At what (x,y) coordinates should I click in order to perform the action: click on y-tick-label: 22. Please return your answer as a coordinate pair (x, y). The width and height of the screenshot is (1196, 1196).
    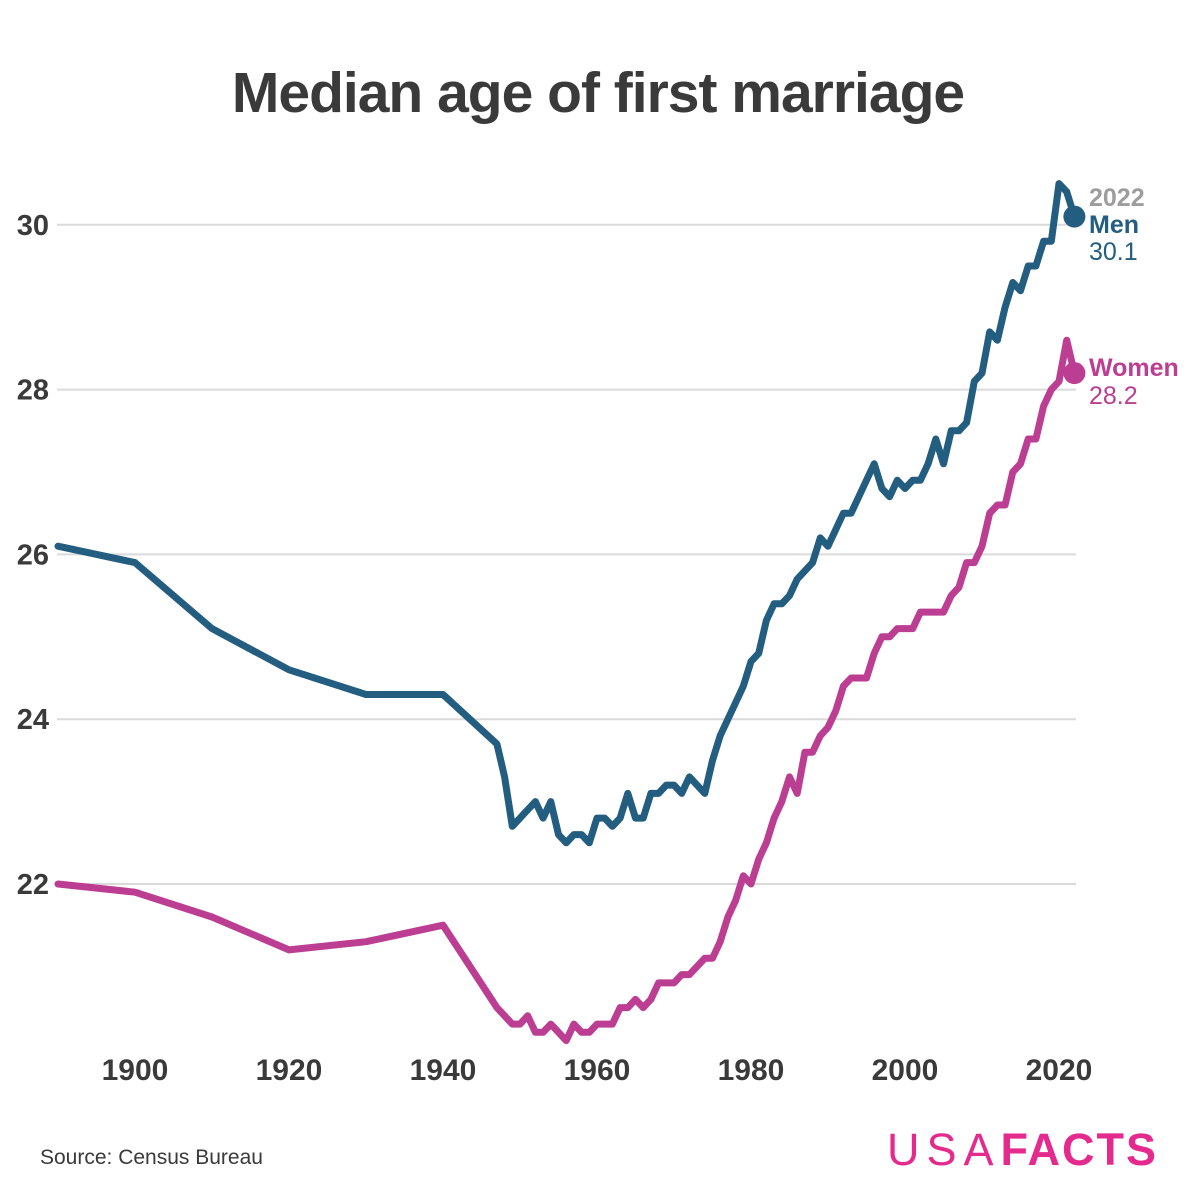
    Looking at the image, I should click on (33, 885).